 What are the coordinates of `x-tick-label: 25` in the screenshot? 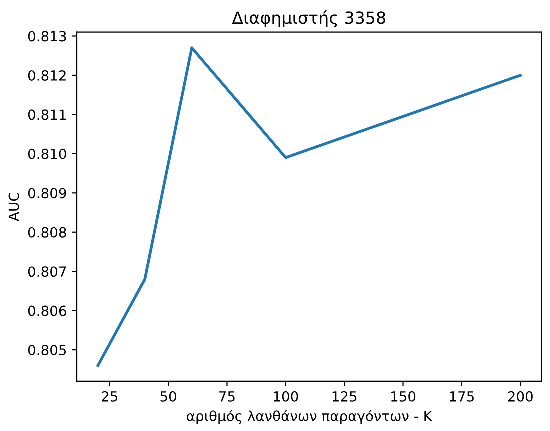 It's located at (110, 396).